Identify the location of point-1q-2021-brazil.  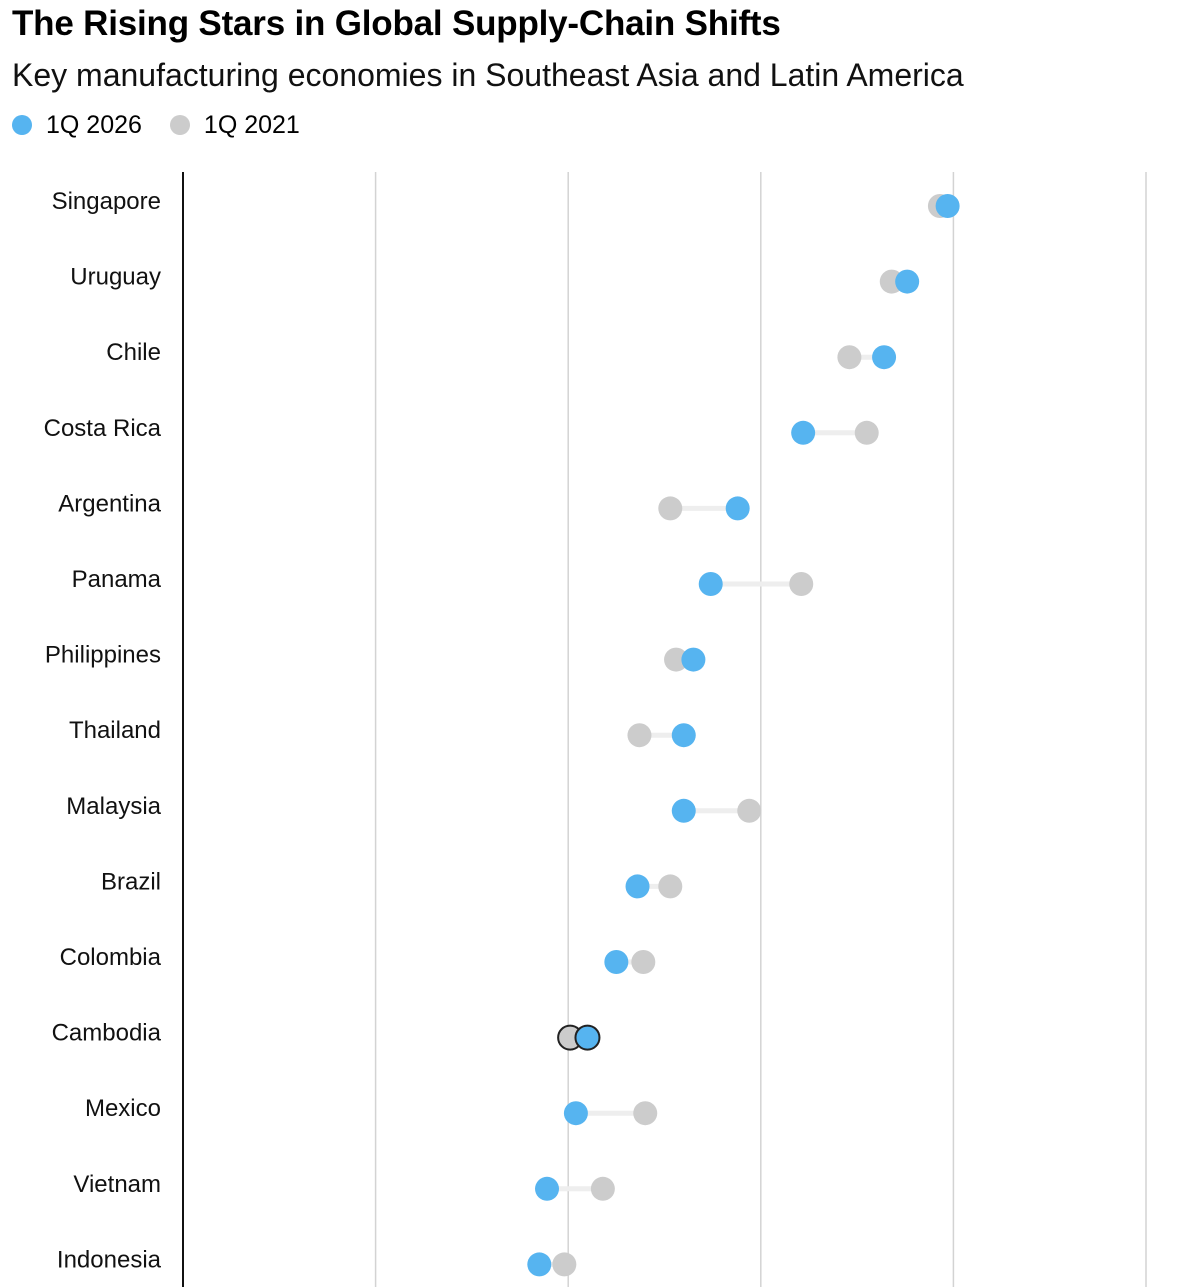
(670, 886).